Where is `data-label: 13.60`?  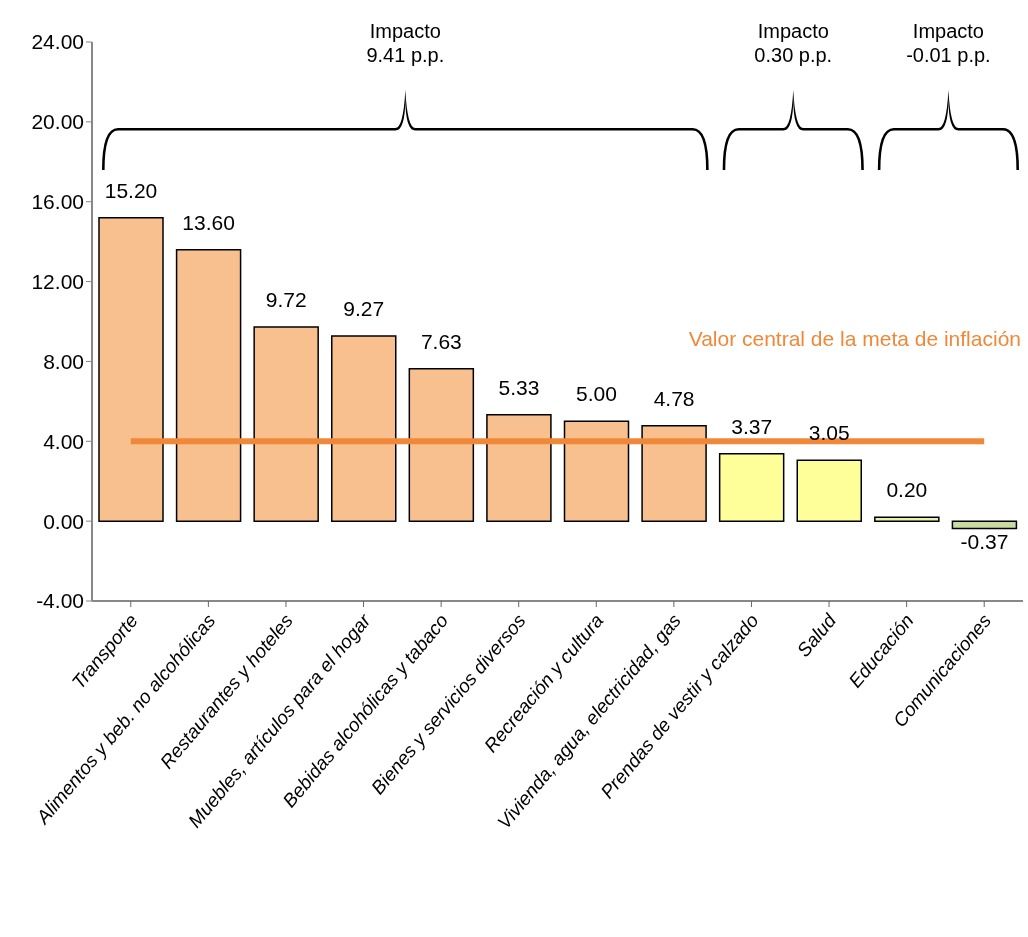
data-label: 13.60 is located at coordinates (208, 222).